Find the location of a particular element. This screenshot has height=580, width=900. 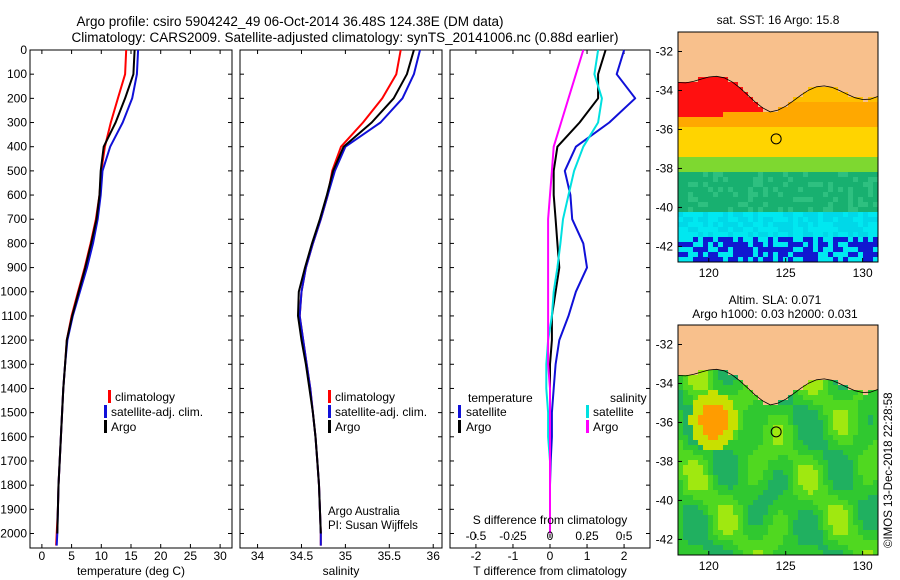

sal-legend-argo-label: Argo is located at coordinates (348, 427).